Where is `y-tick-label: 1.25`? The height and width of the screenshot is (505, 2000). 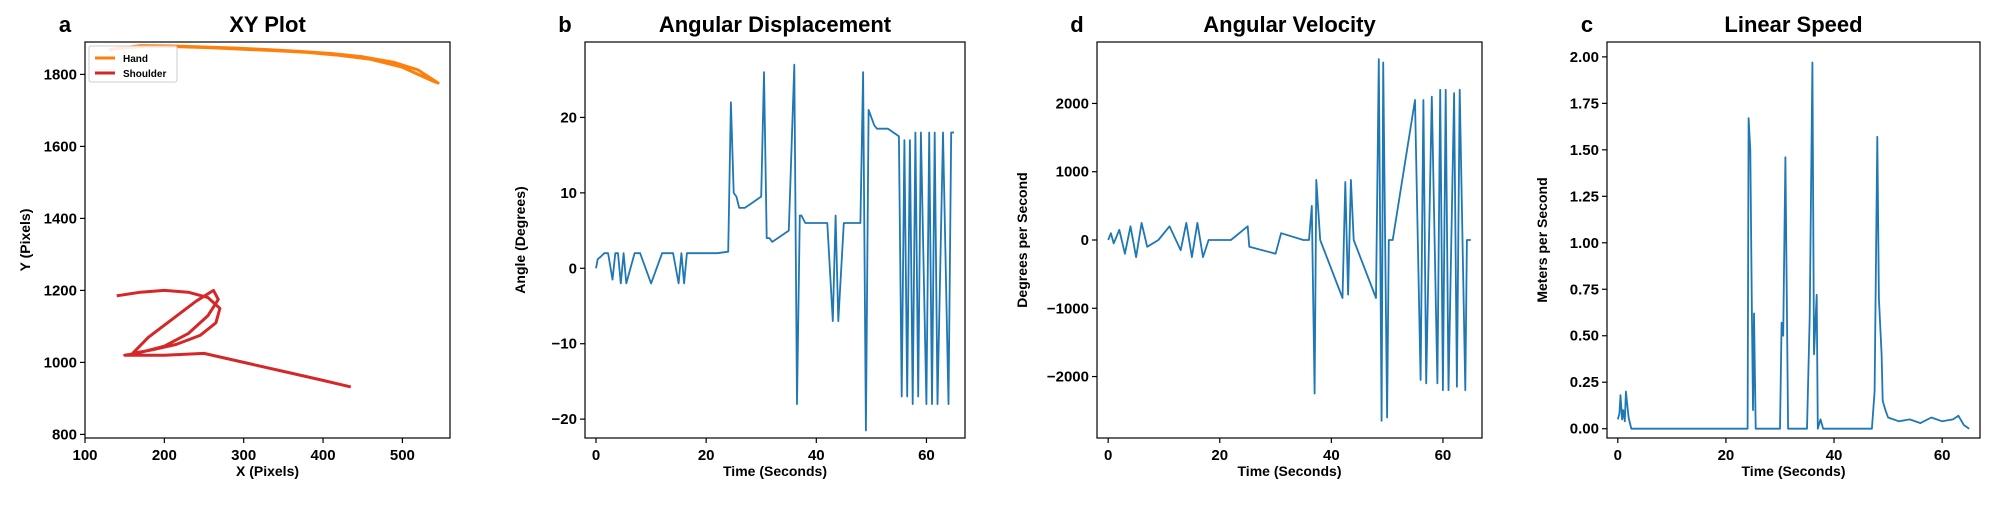
y-tick-label: 1.25 is located at coordinates (1584, 196).